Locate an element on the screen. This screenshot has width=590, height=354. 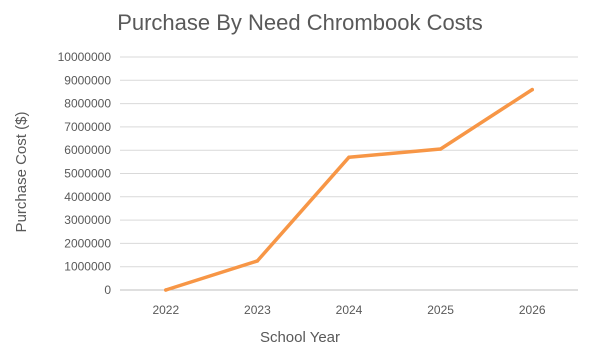
x-tick-label: 2024 is located at coordinates (349, 310).